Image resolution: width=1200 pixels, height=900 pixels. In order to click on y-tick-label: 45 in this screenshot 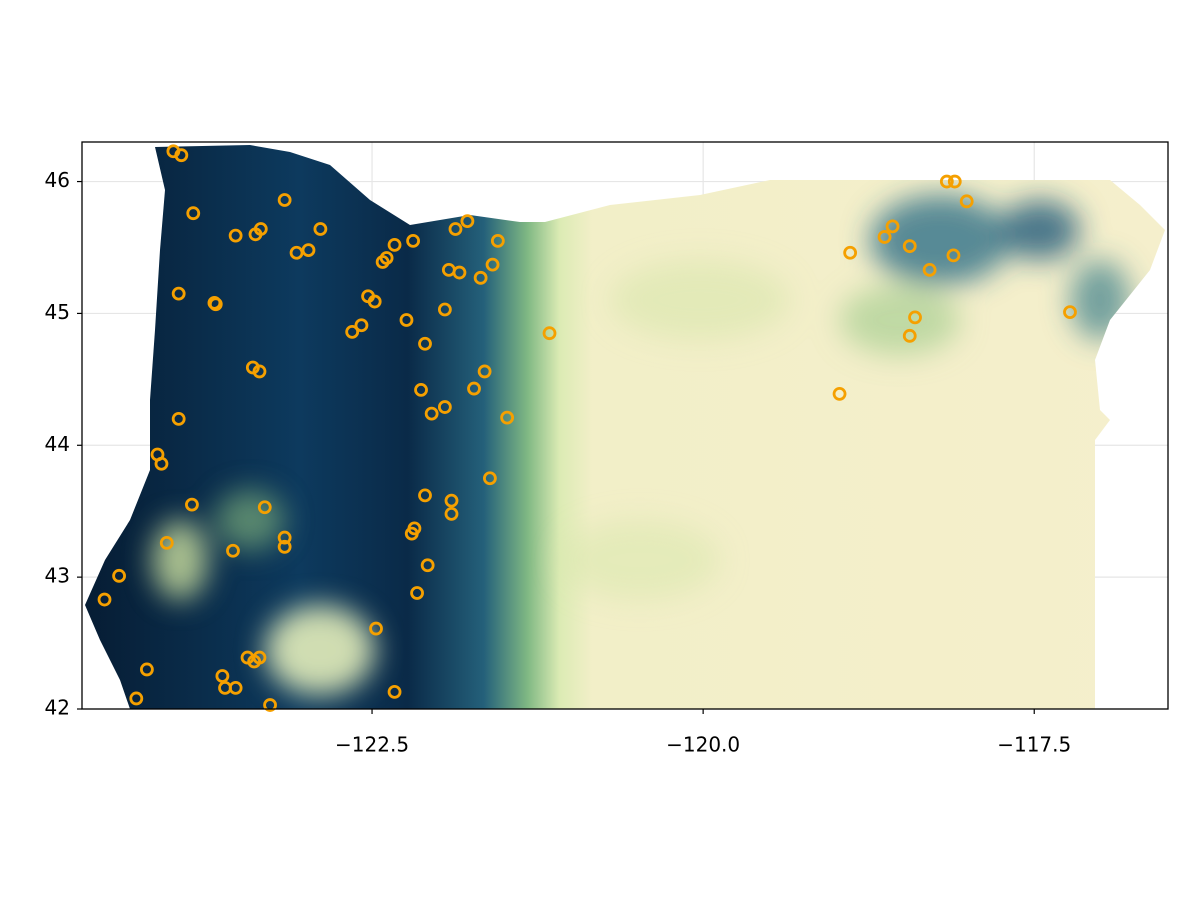, I will do `click(57, 312)`.